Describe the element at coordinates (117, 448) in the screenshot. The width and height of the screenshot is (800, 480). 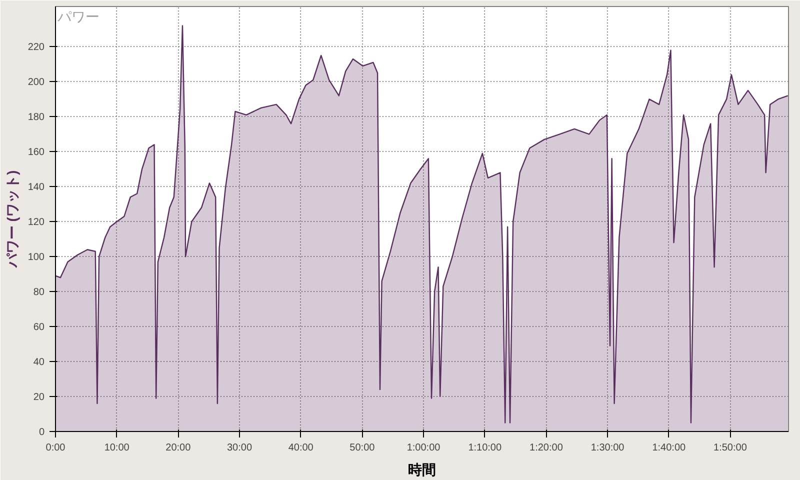
I see `x-tick-label: 10:00` at that location.